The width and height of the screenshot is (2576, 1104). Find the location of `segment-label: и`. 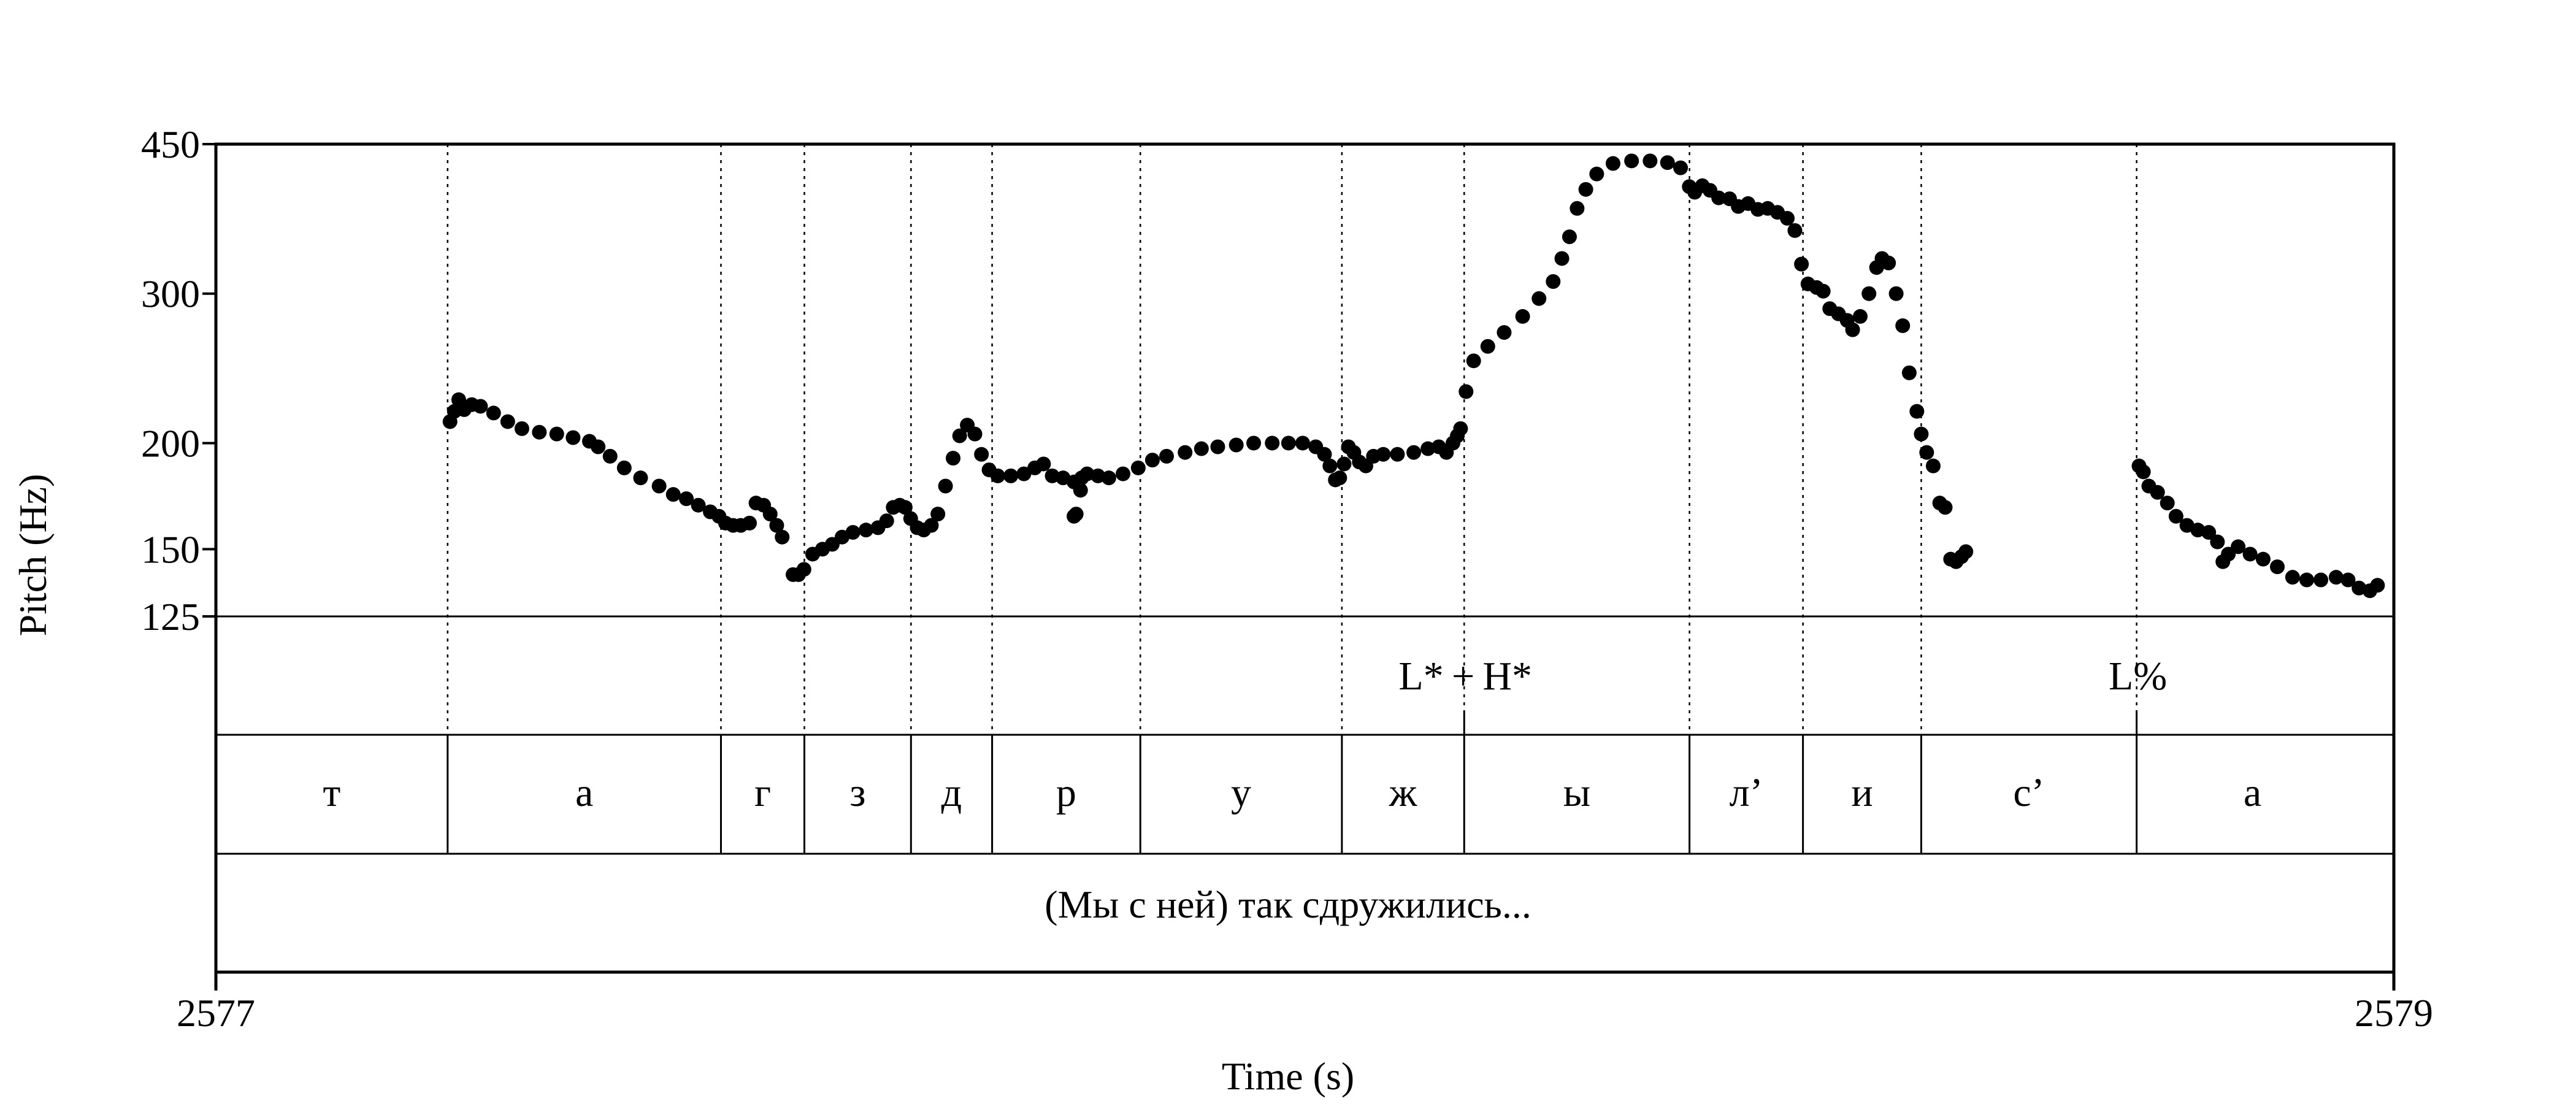

segment-label: и is located at coordinates (1862, 792).